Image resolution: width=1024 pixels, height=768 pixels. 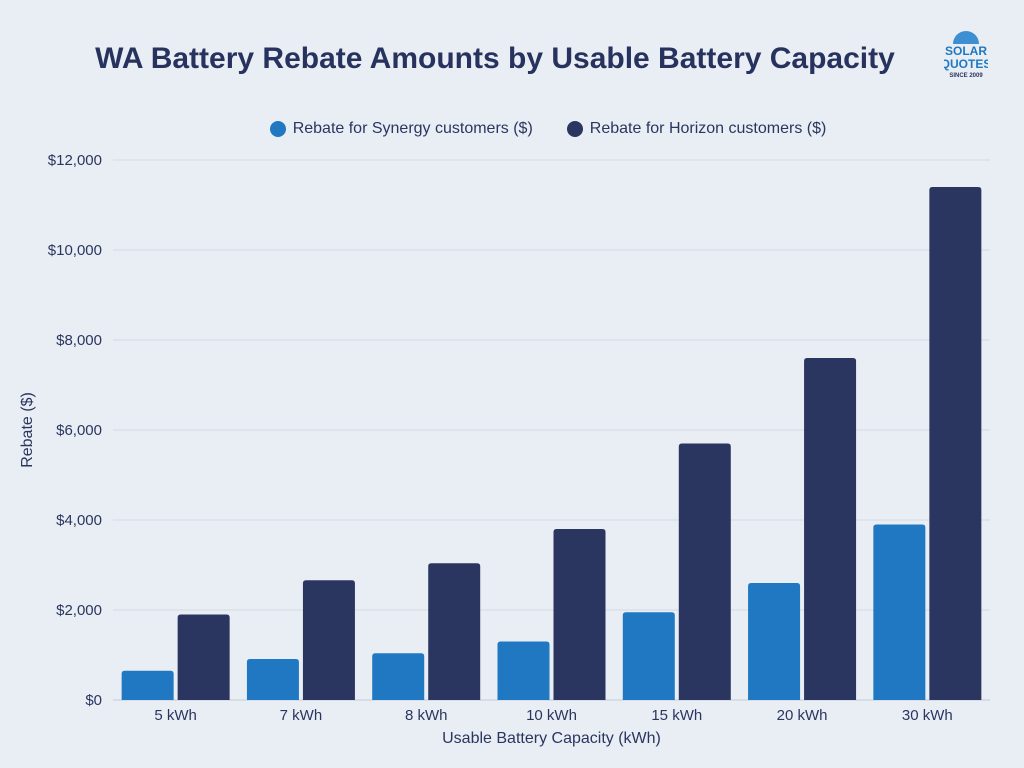 What do you see at coordinates (426, 715) in the screenshot?
I see `x-tick-label: 8 kWh` at bounding box center [426, 715].